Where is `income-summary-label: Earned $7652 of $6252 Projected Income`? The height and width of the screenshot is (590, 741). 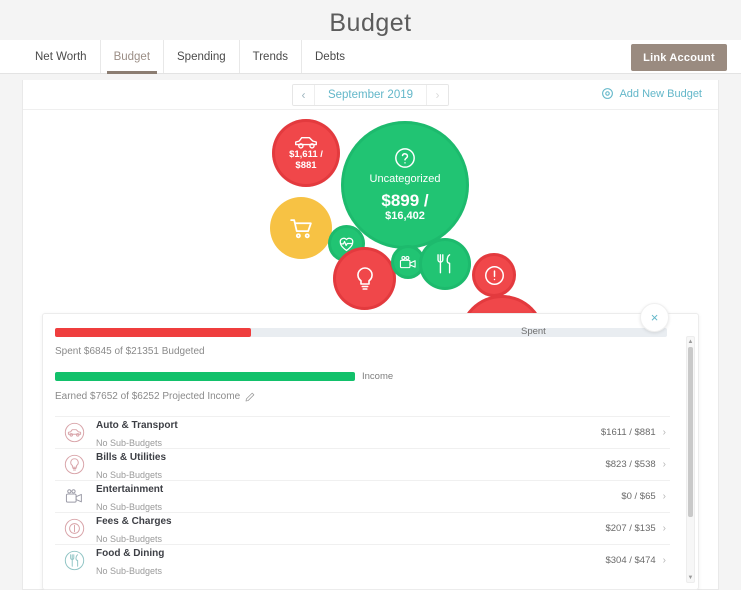
income-summary-label: Earned $7652 of $6252 Projected Income is located at coordinates (148, 396).